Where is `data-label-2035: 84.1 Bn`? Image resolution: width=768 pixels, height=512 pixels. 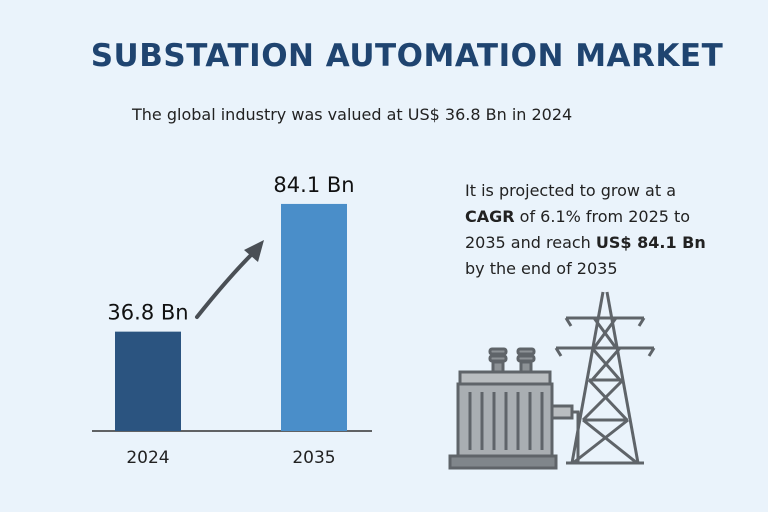
data-label-2035: 84.1 Bn is located at coordinates (313, 185).